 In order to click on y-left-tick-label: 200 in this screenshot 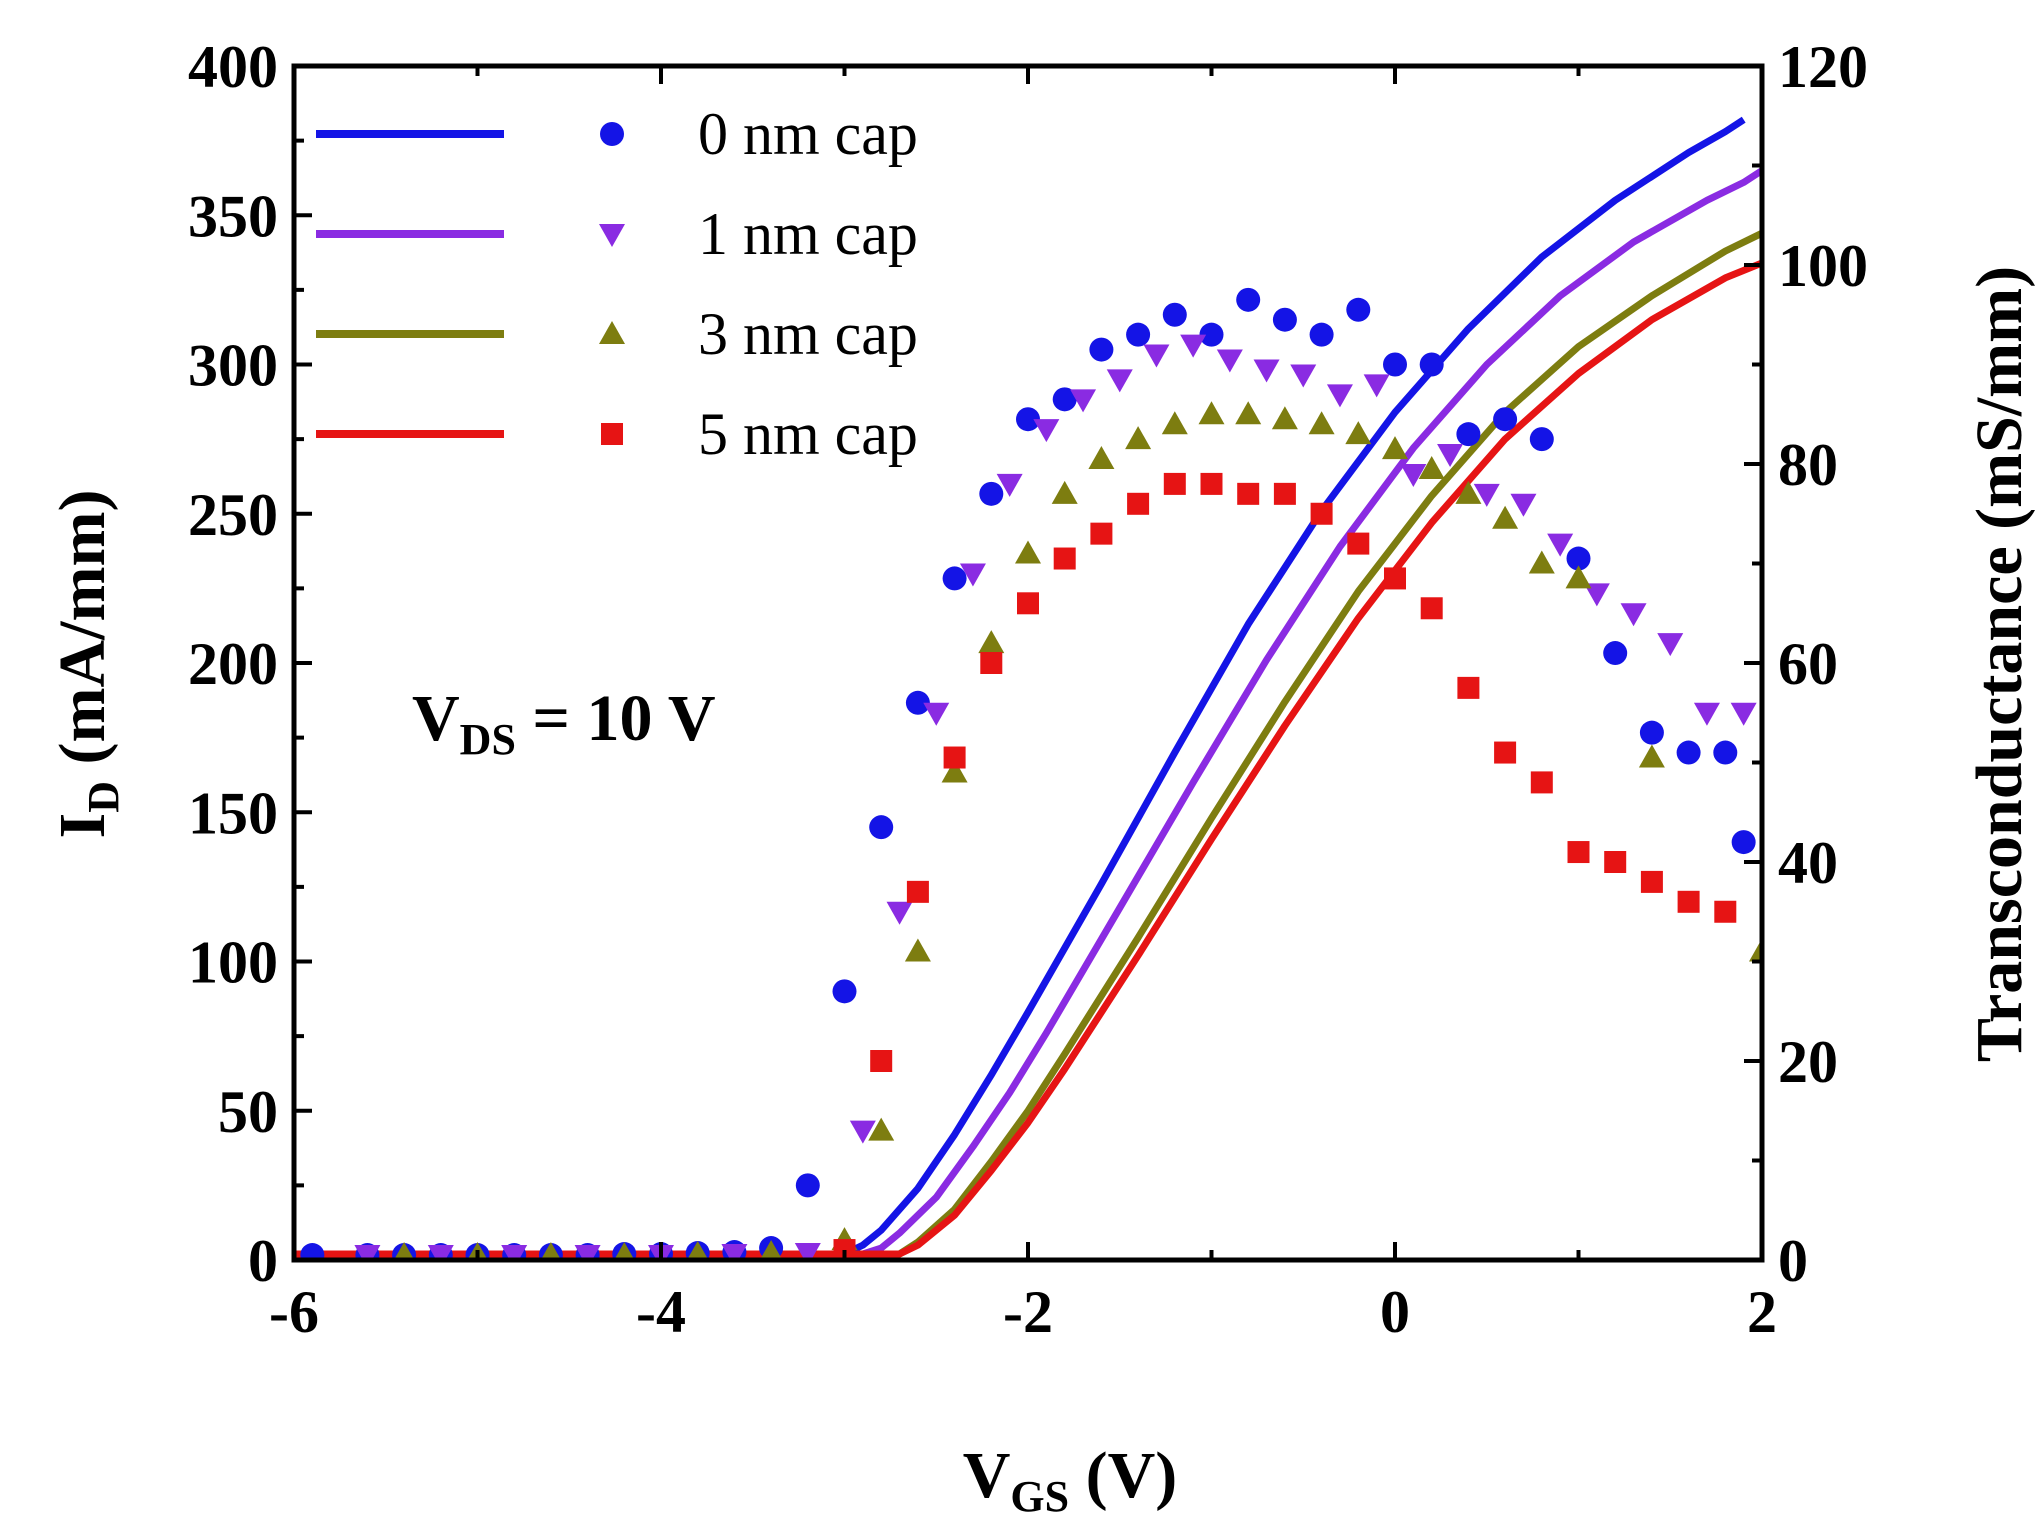, I will do `click(233, 664)`.